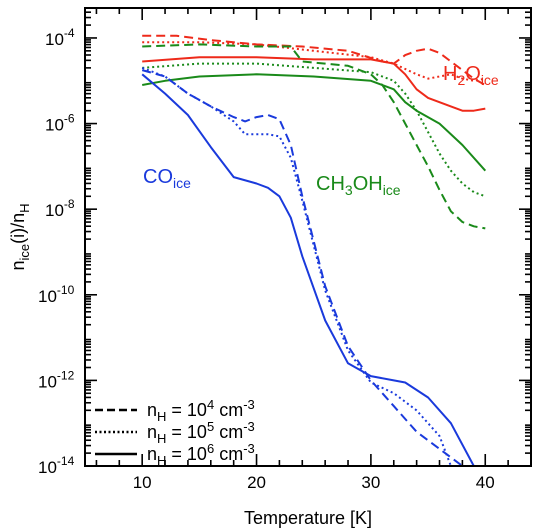 Image resolution: width=538 pixels, height=532 pixels. Describe the element at coordinates (56, 379) in the screenshot. I see `y-tick-label: 10⁻¹²` at that location.